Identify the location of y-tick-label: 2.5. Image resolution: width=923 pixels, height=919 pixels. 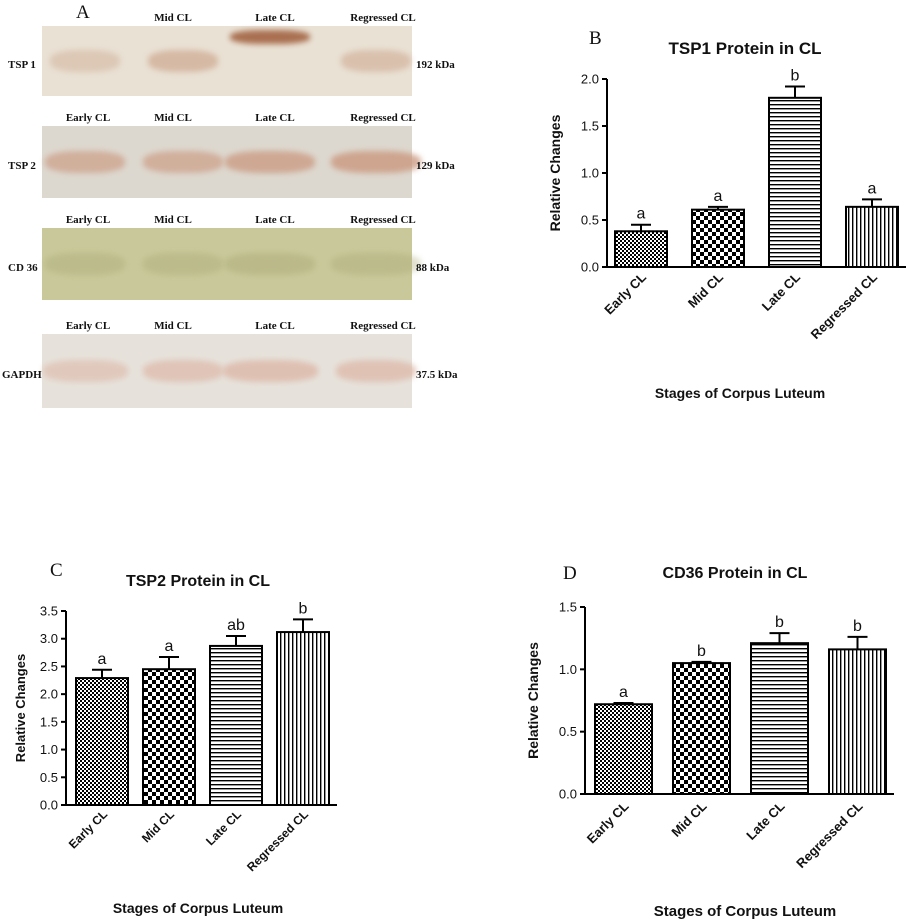
(49, 666).